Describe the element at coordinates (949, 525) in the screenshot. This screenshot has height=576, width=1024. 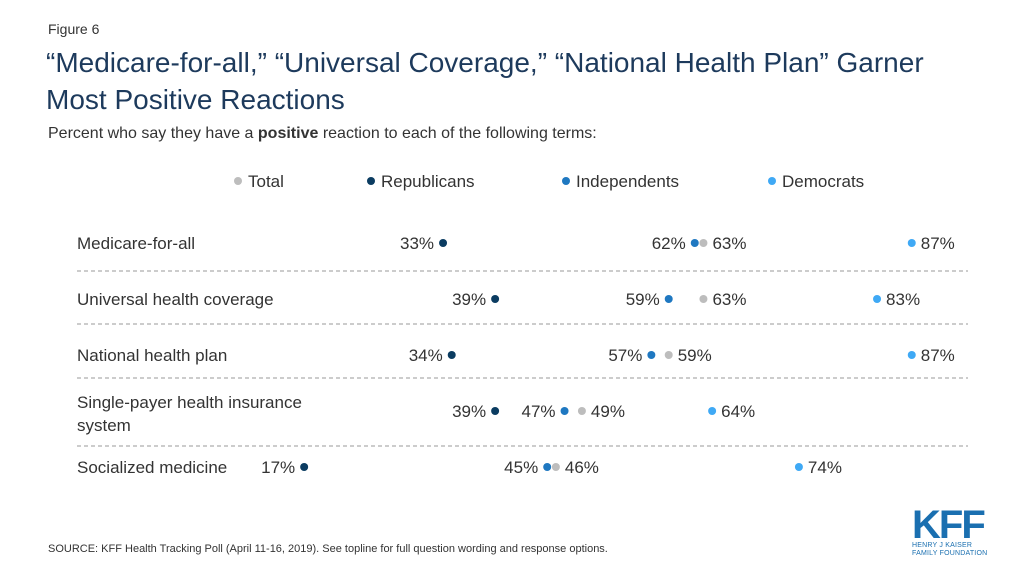
I see `kff-logo-wordmark: KFF` at that location.